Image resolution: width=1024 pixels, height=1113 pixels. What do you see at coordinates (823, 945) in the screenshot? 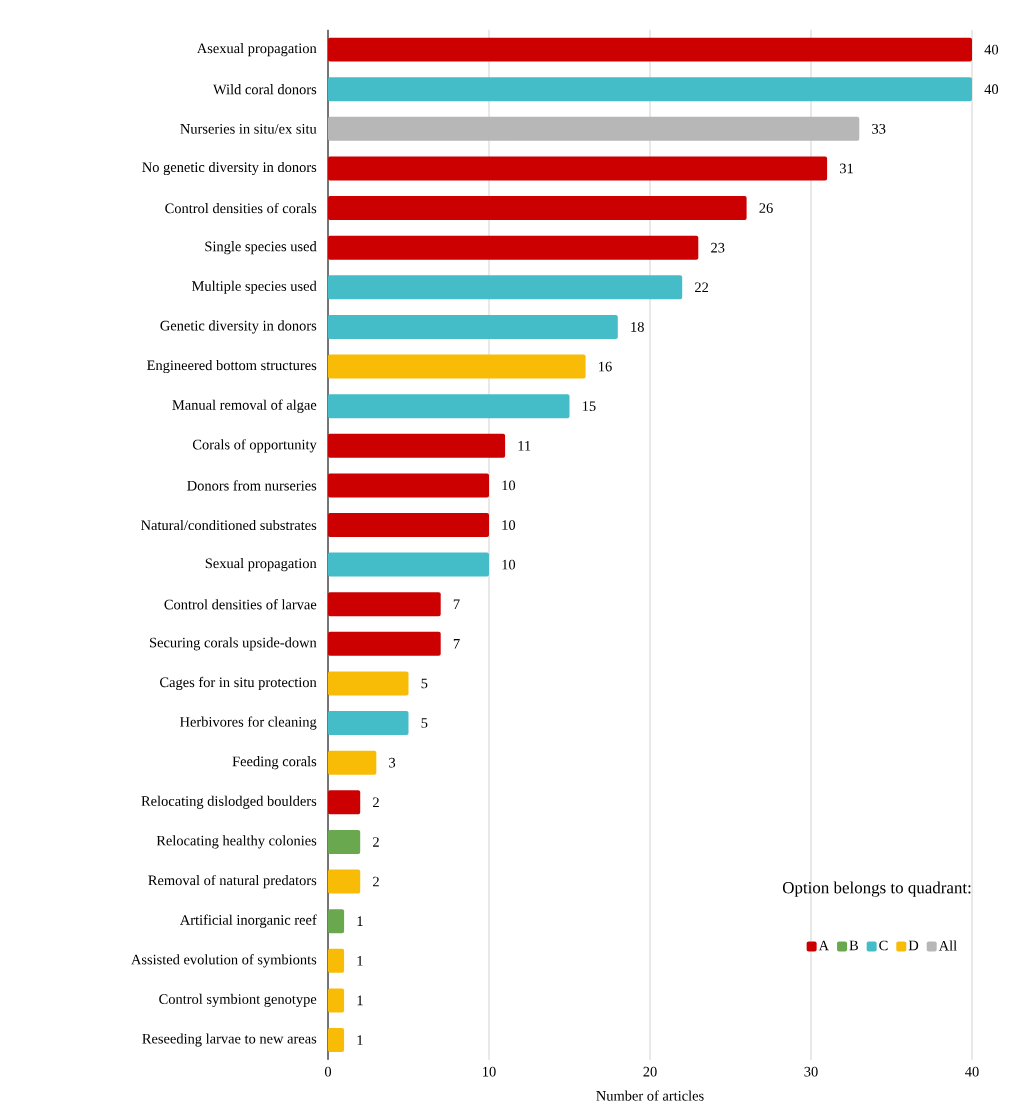
I see `legend-label: A` at bounding box center [823, 945].